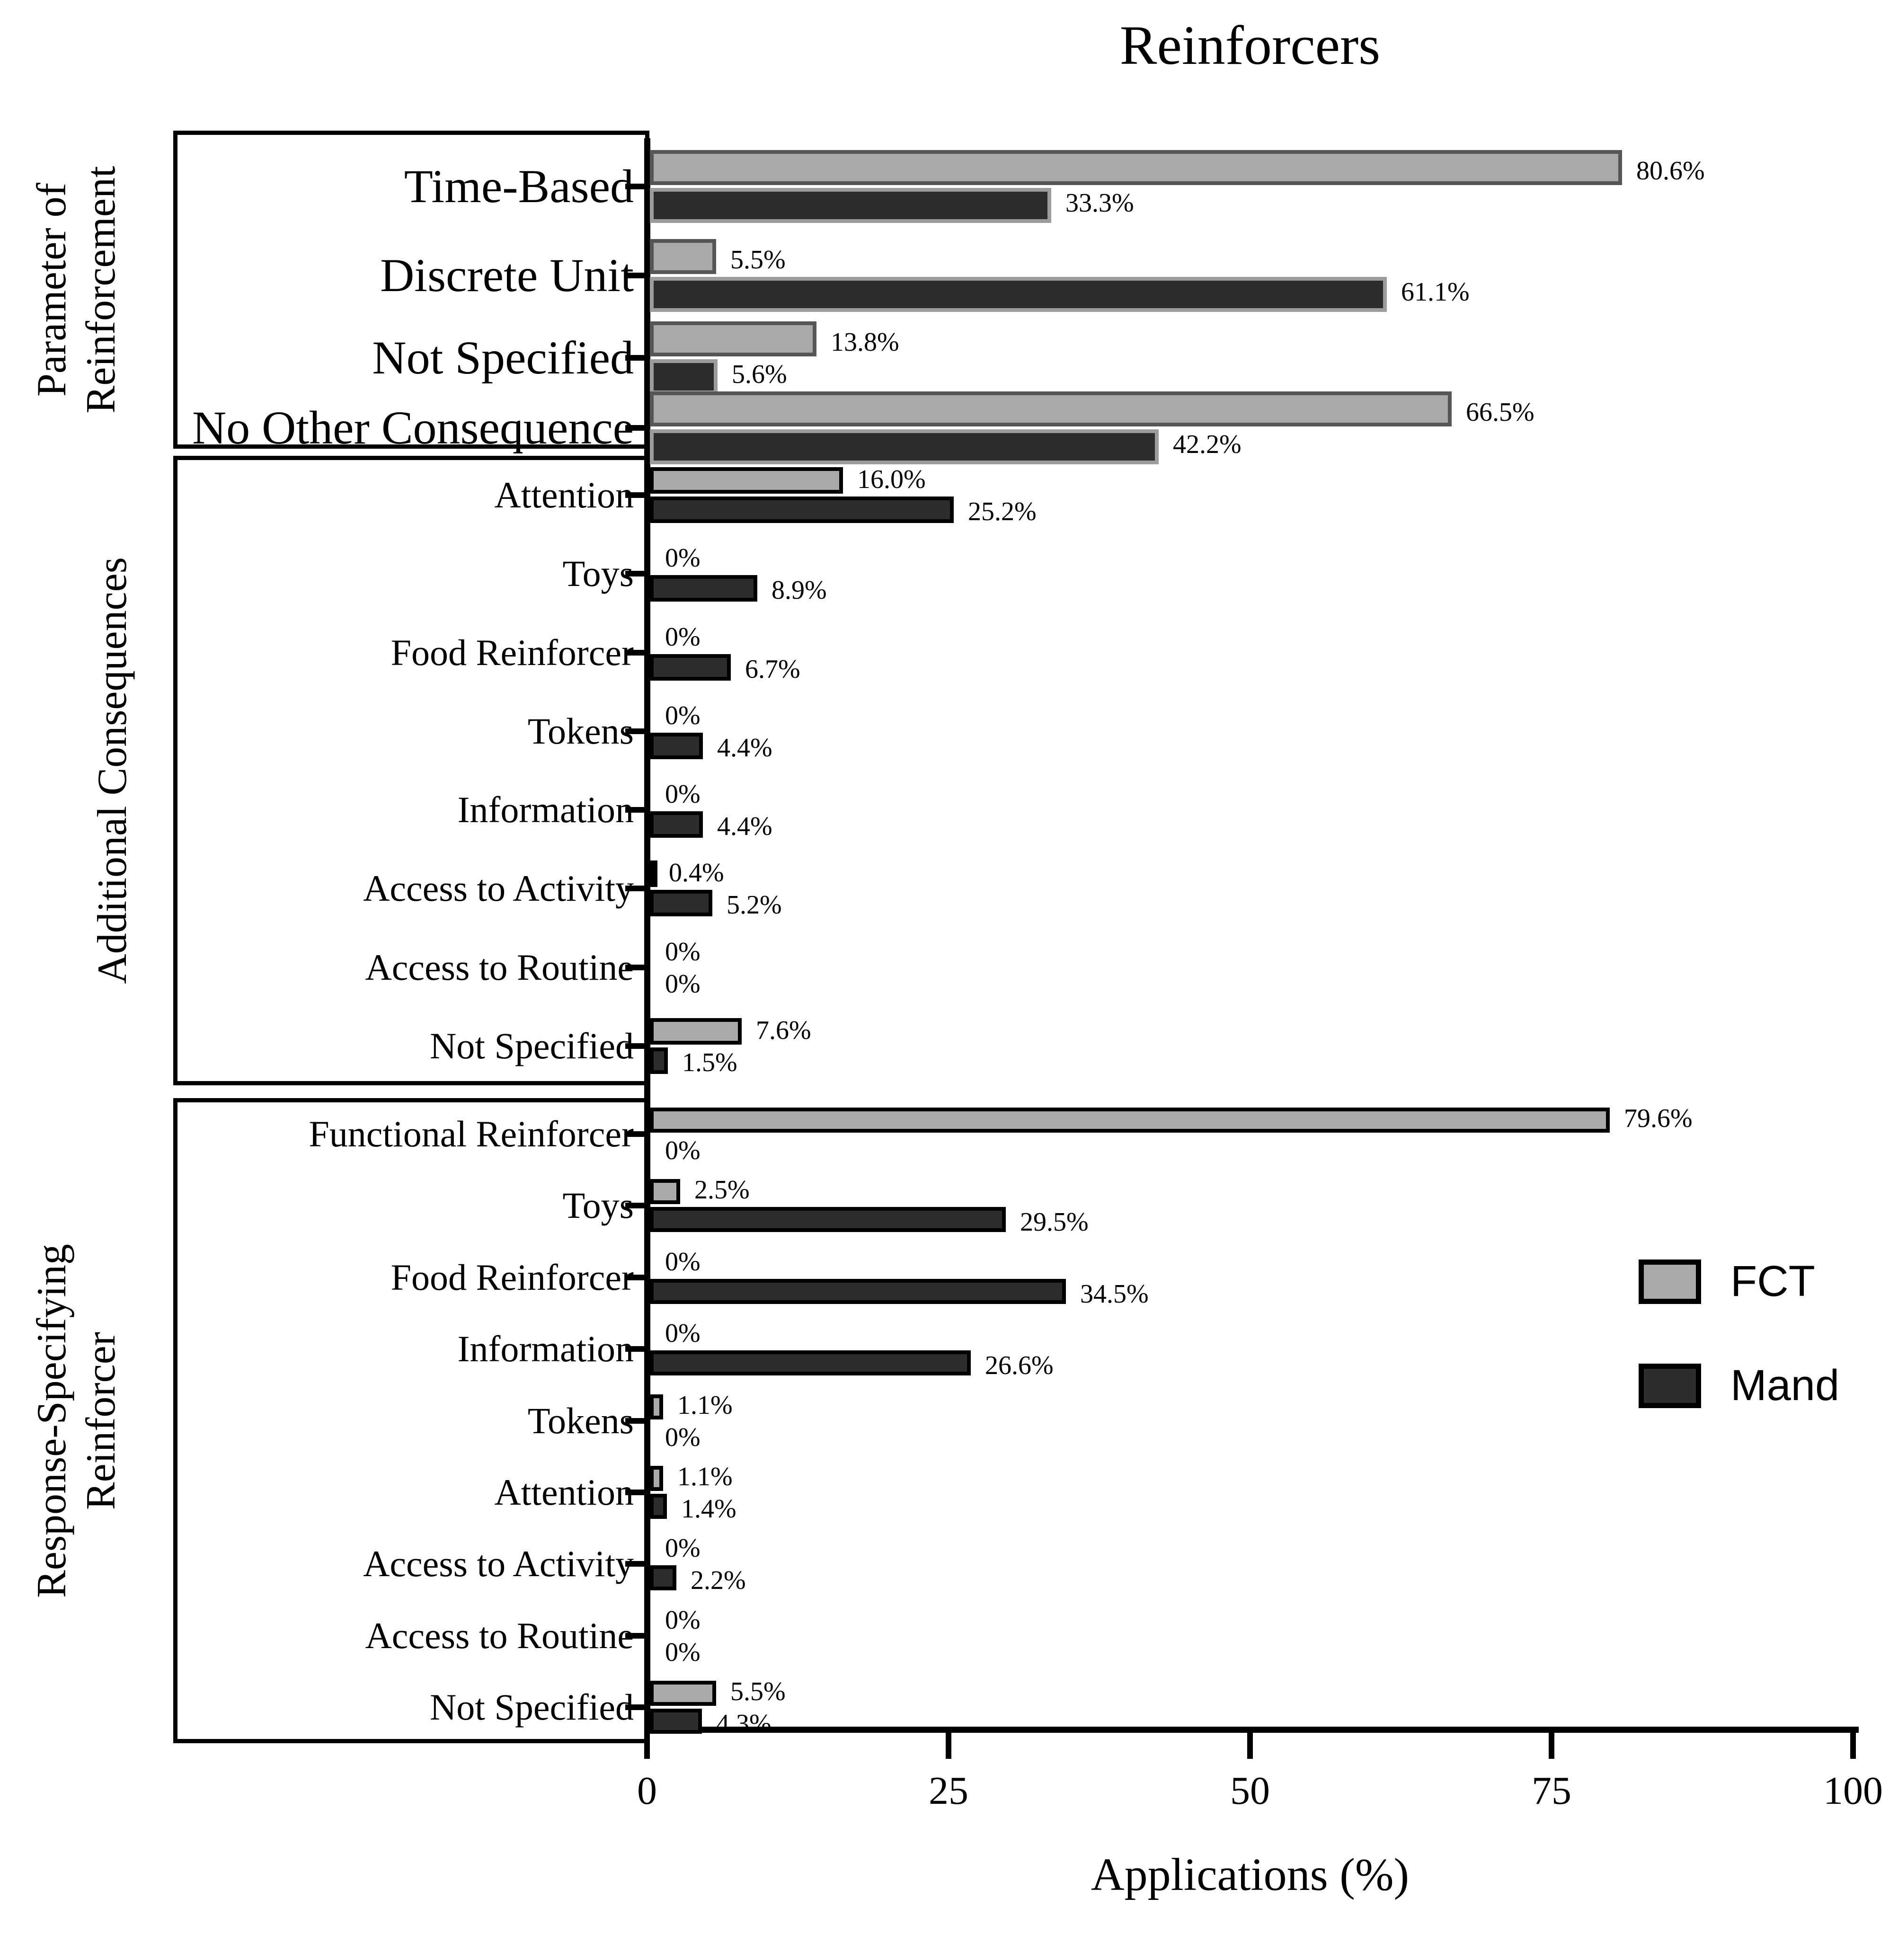 This screenshot has height=1960, width=1898. Describe the element at coordinates (760, 374) in the screenshot. I see `mand-value-label: 5.6%` at that location.